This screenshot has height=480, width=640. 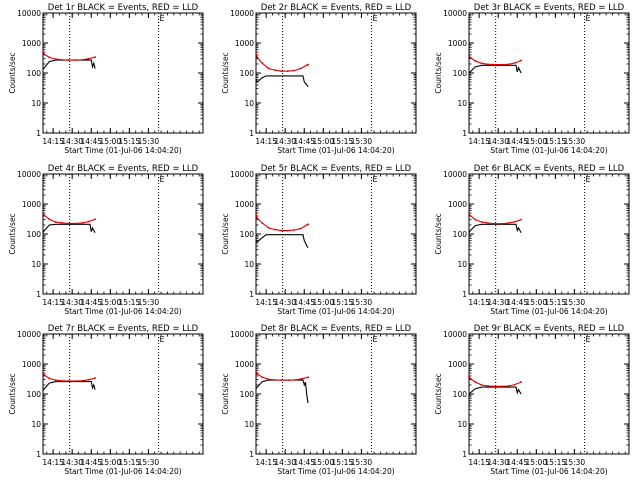 What do you see at coordinates (336, 8) in the screenshot?
I see `chart-title: Det 2r BLACK = Events, RED = LLD` at bounding box center [336, 8].